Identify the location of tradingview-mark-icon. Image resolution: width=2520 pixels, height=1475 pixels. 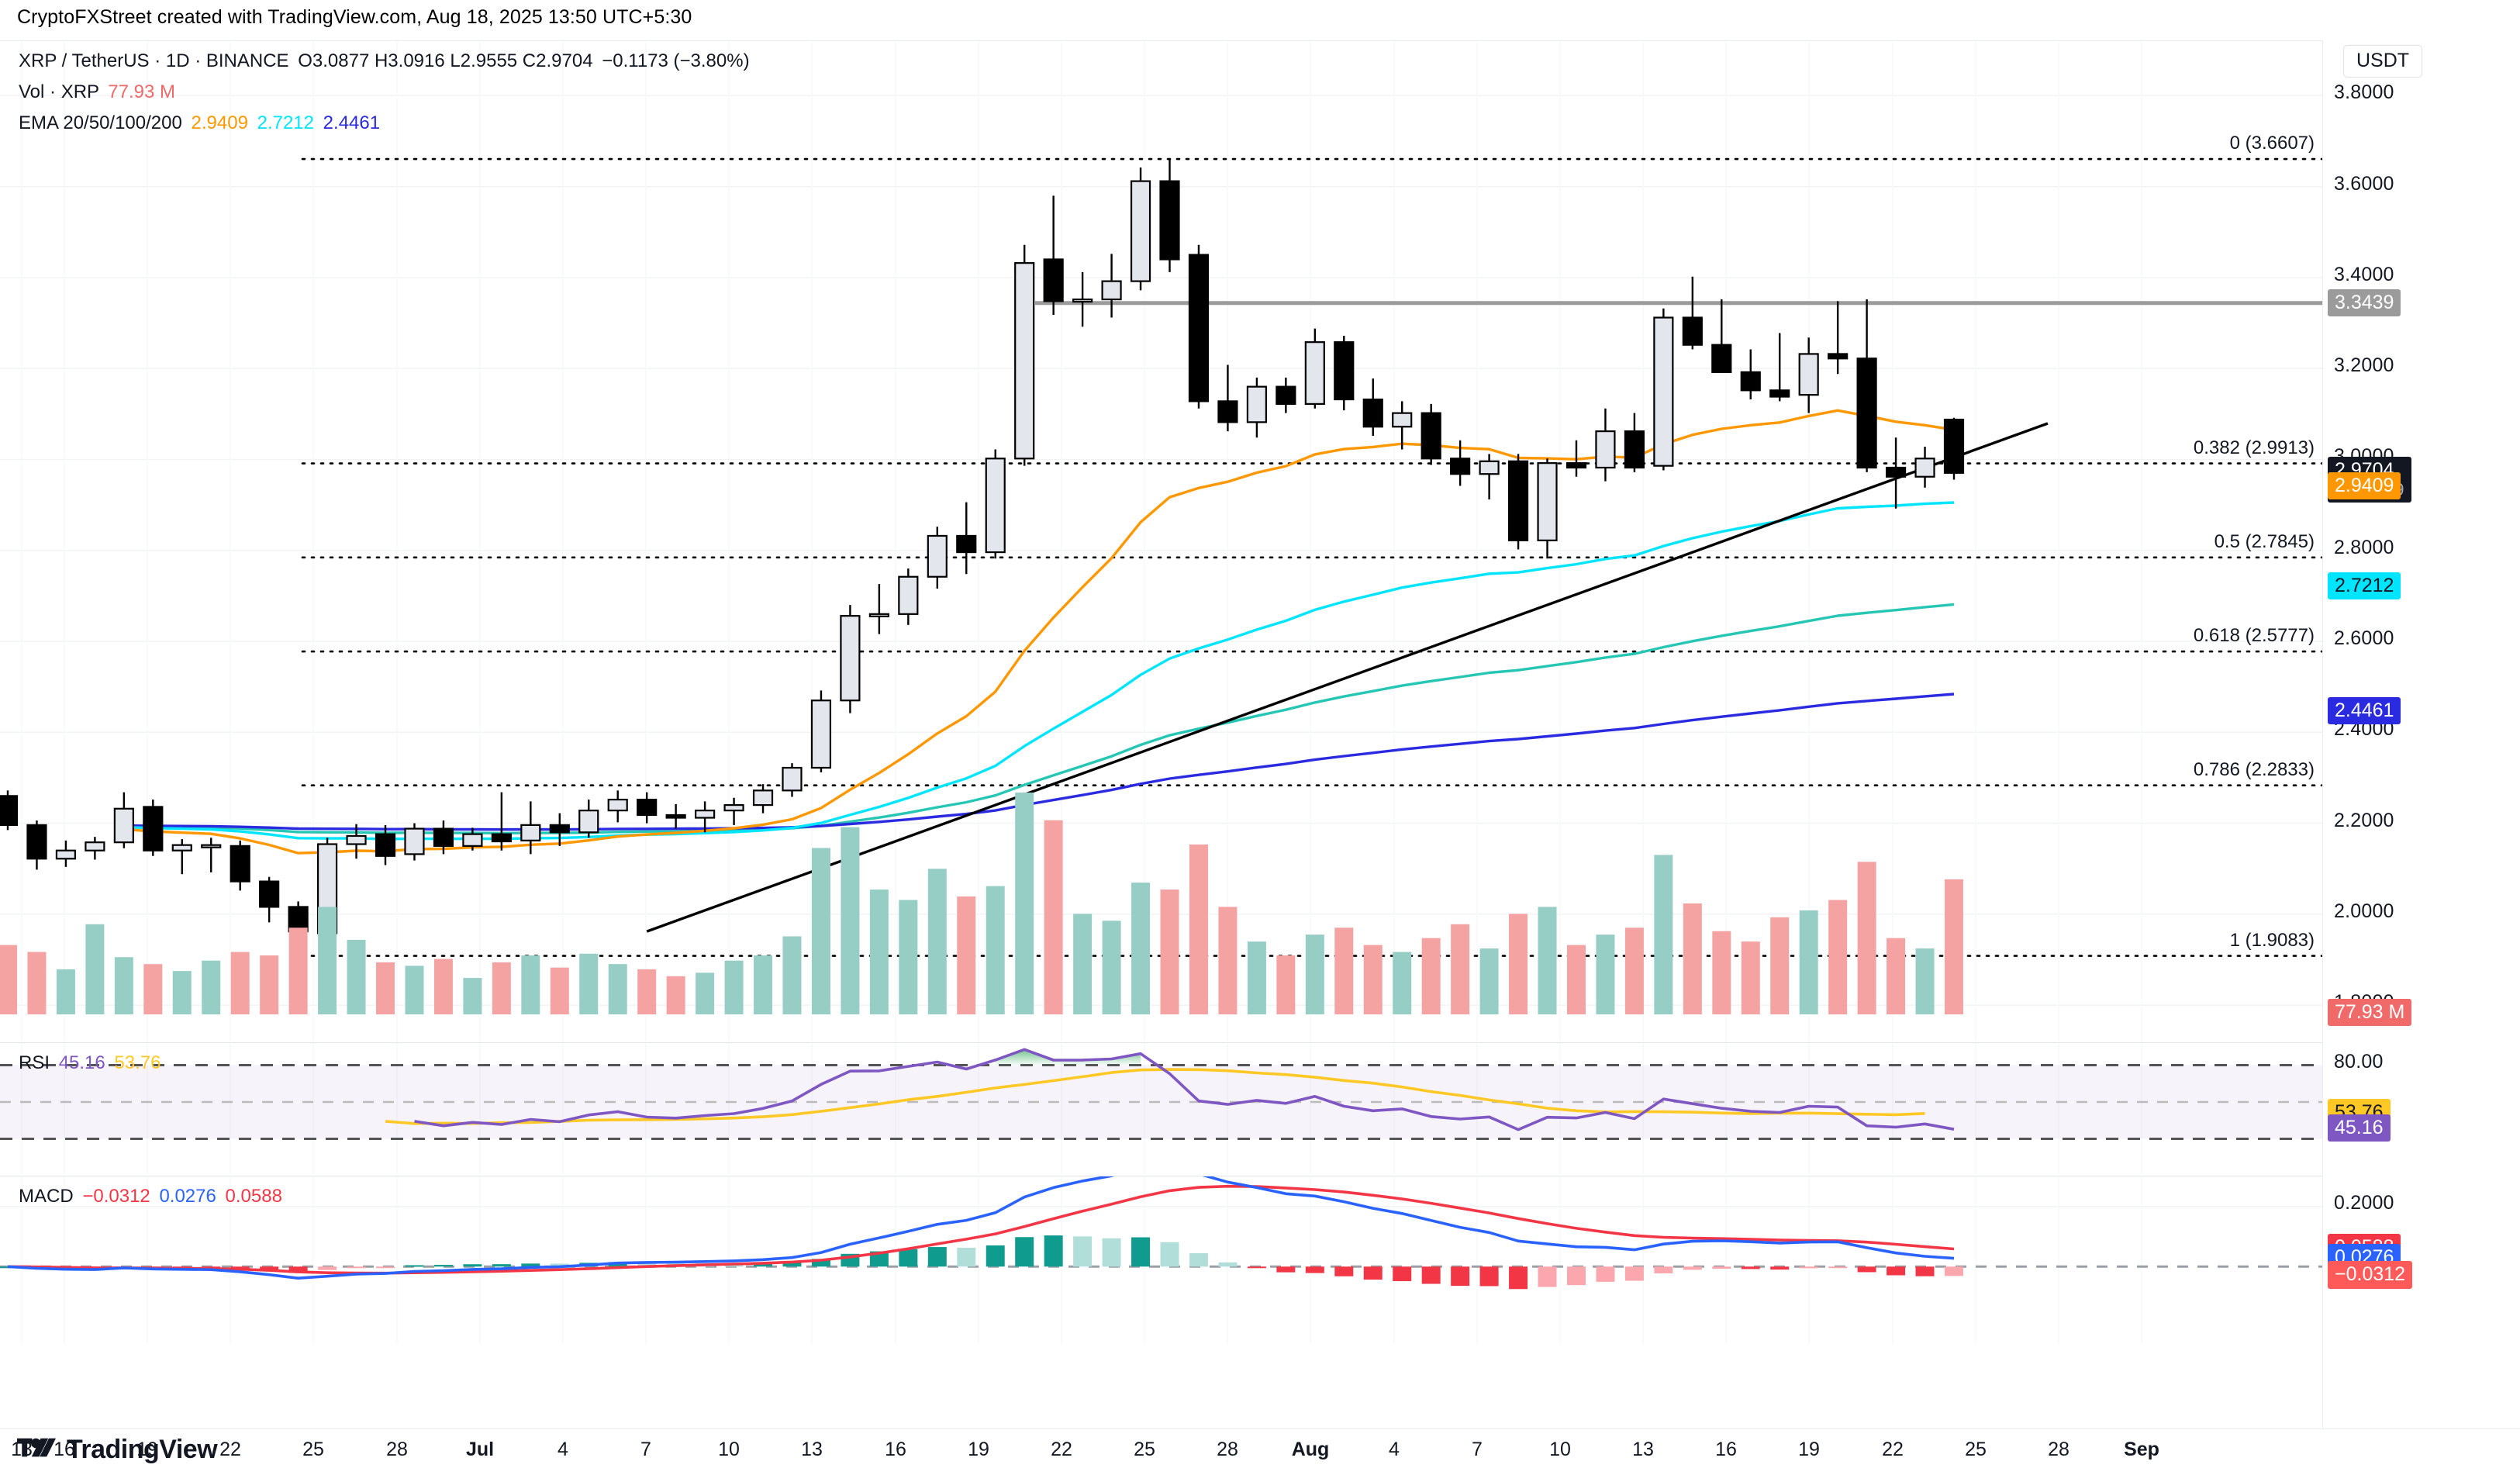
(36, 1447).